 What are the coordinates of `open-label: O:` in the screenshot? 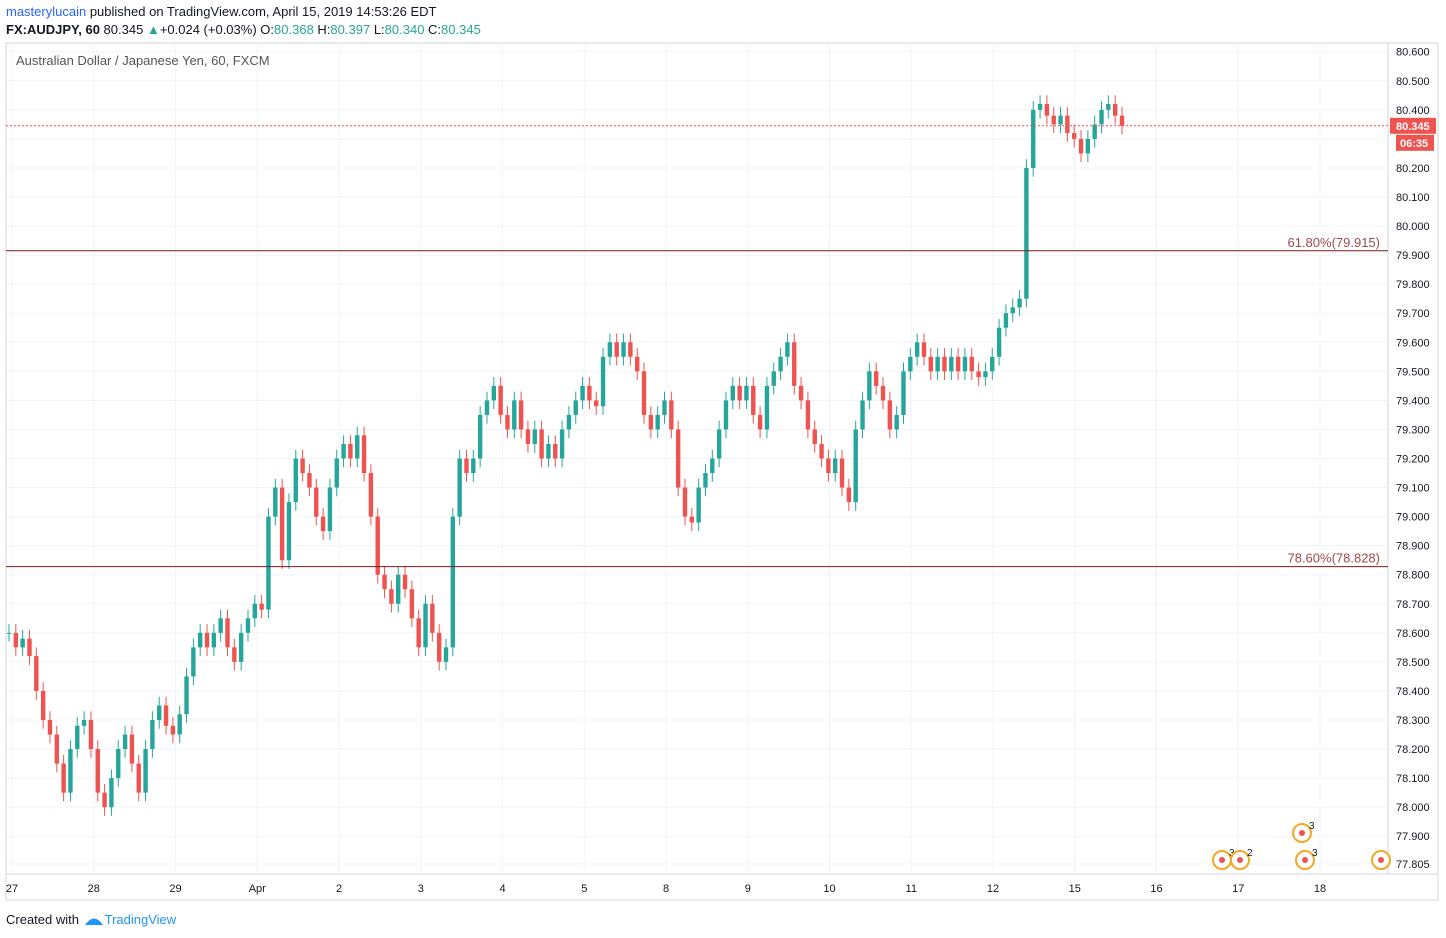 It's located at (267, 29).